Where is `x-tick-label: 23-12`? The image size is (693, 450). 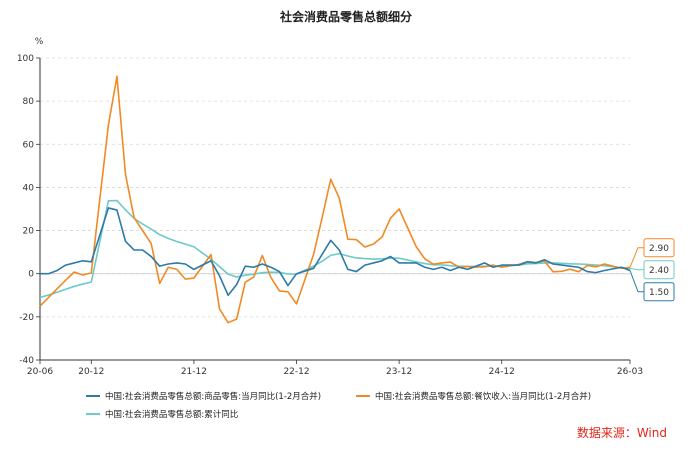 x-tick-label: 23-12 is located at coordinates (399, 372).